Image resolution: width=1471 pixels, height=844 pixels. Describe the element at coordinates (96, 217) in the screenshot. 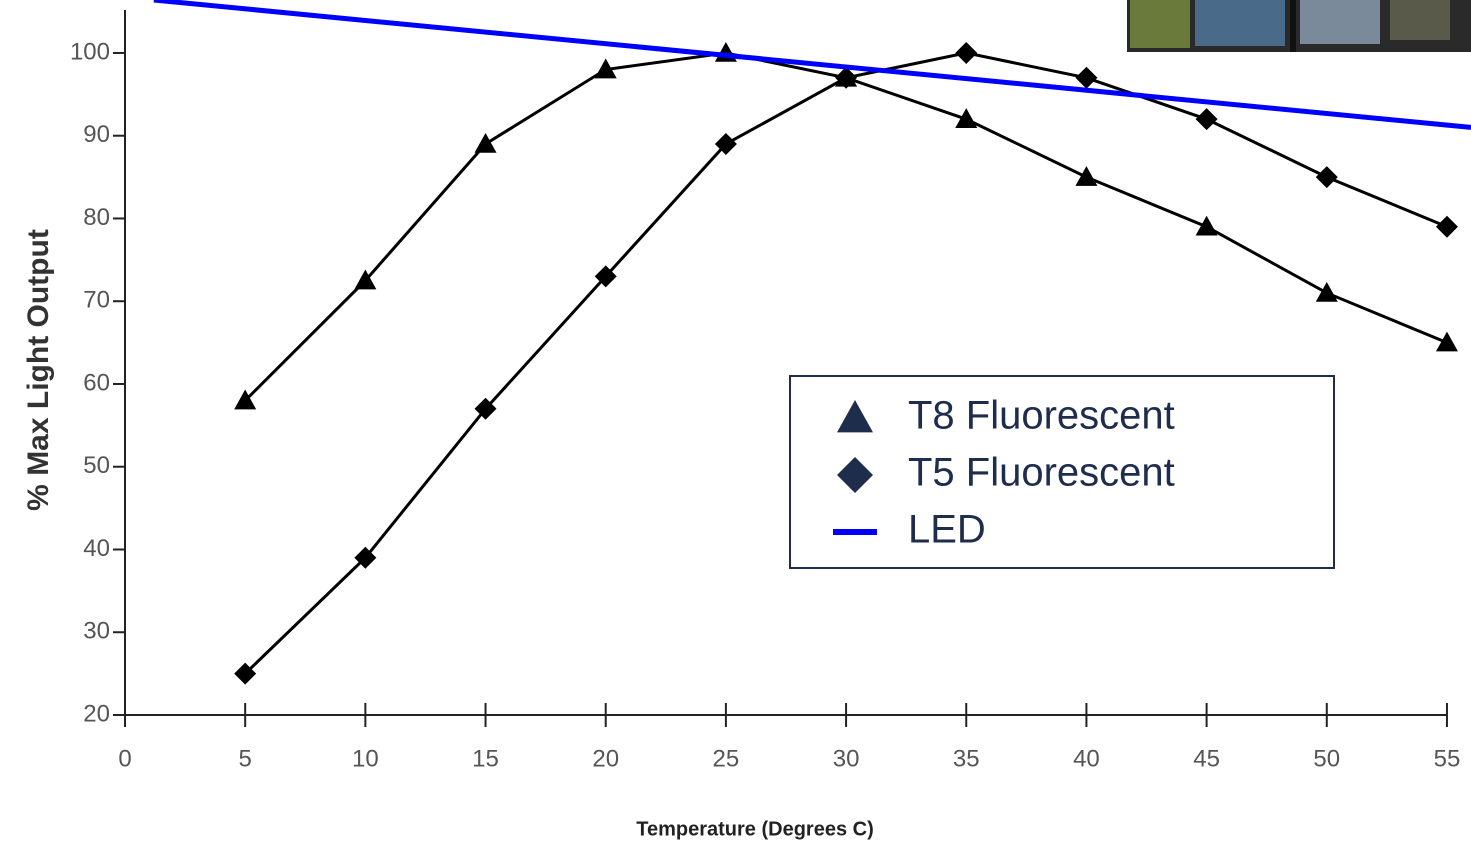

I see `y-tick-label: 80` at that location.